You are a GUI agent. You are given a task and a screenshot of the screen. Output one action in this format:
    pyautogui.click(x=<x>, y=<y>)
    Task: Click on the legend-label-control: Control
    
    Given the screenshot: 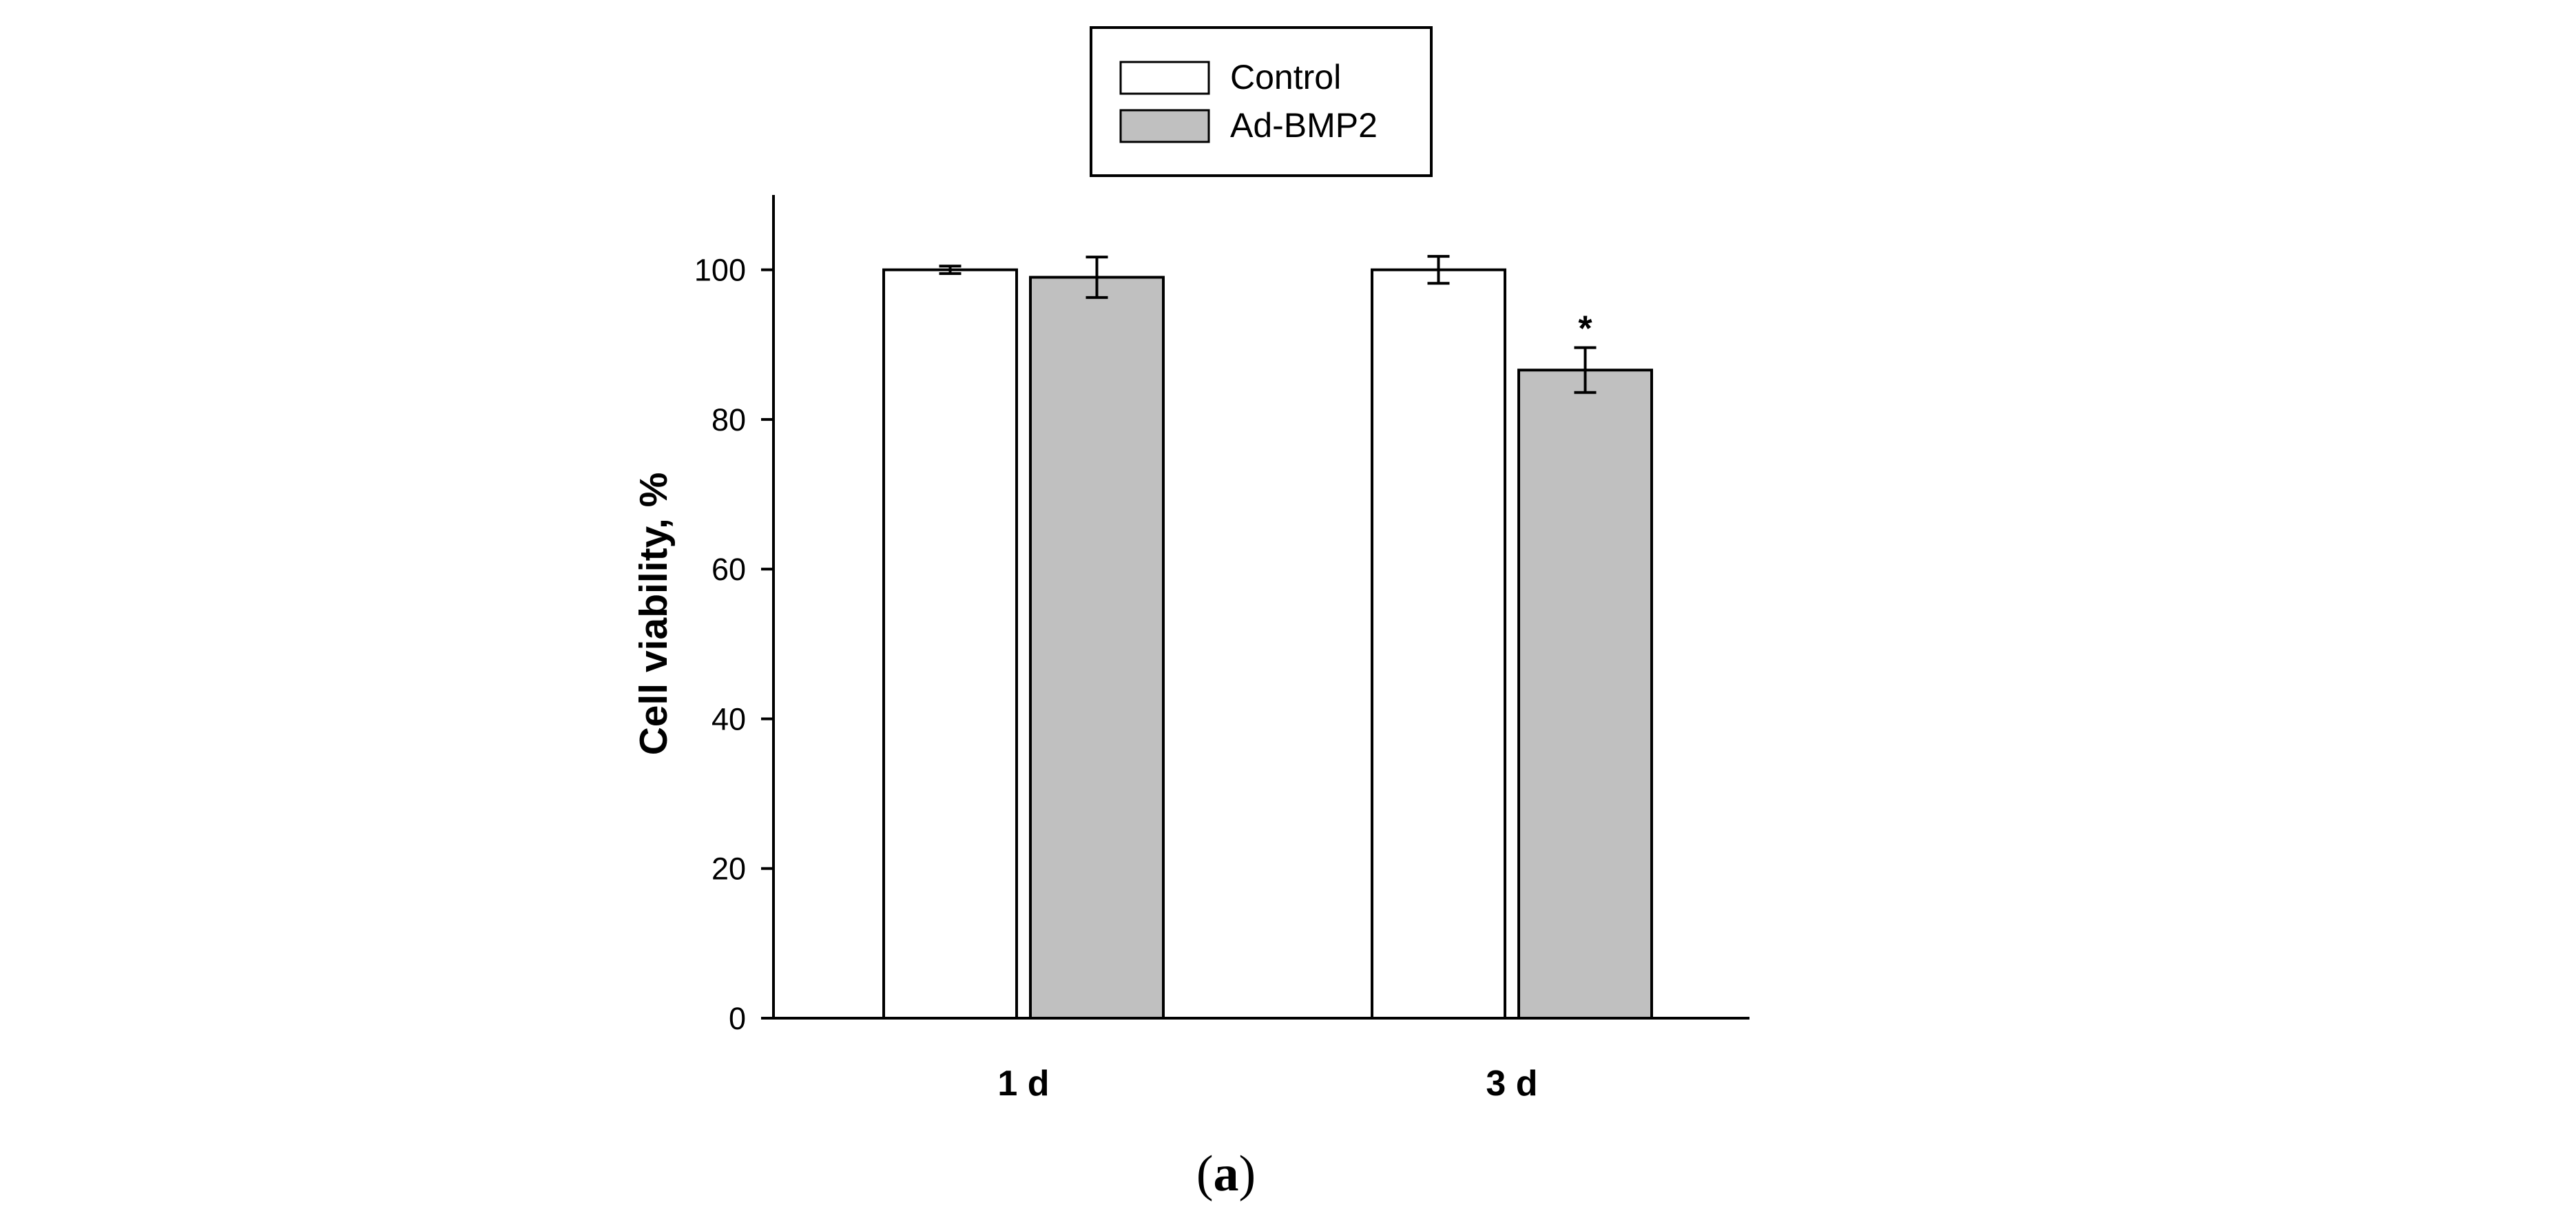 What is the action you would take?
    pyautogui.click(x=1285, y=77)
    